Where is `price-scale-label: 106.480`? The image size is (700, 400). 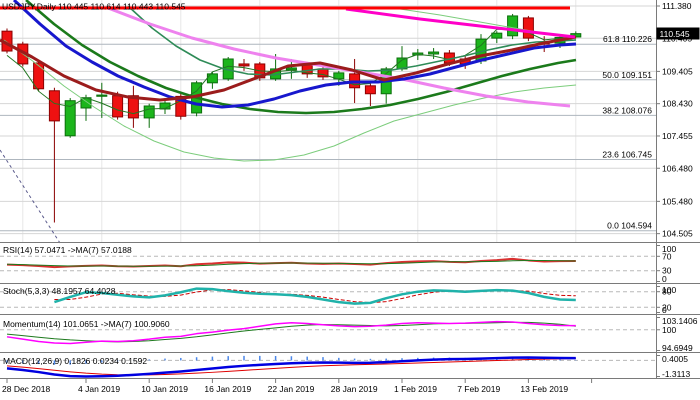
price-scale-label: 106.480 is located at coordinates (677, 168).